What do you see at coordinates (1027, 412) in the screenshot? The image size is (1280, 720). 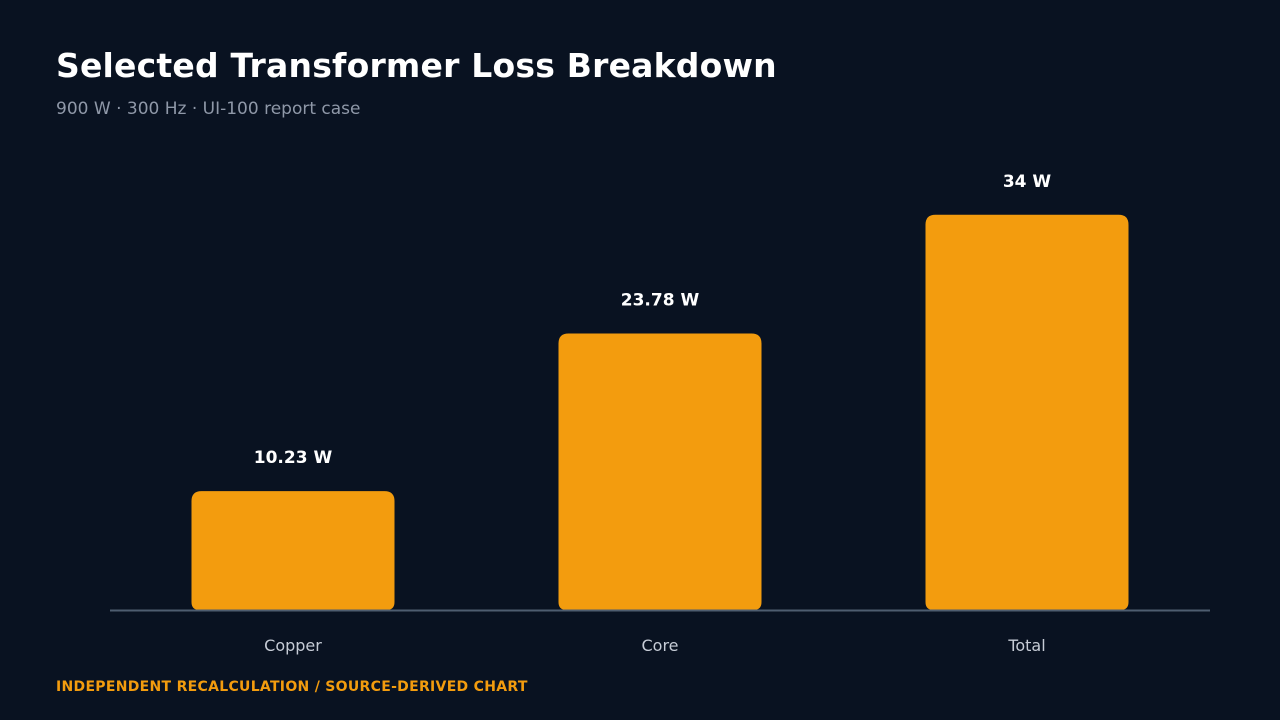 I see `bar-total` at bounding box center [1027, 412].